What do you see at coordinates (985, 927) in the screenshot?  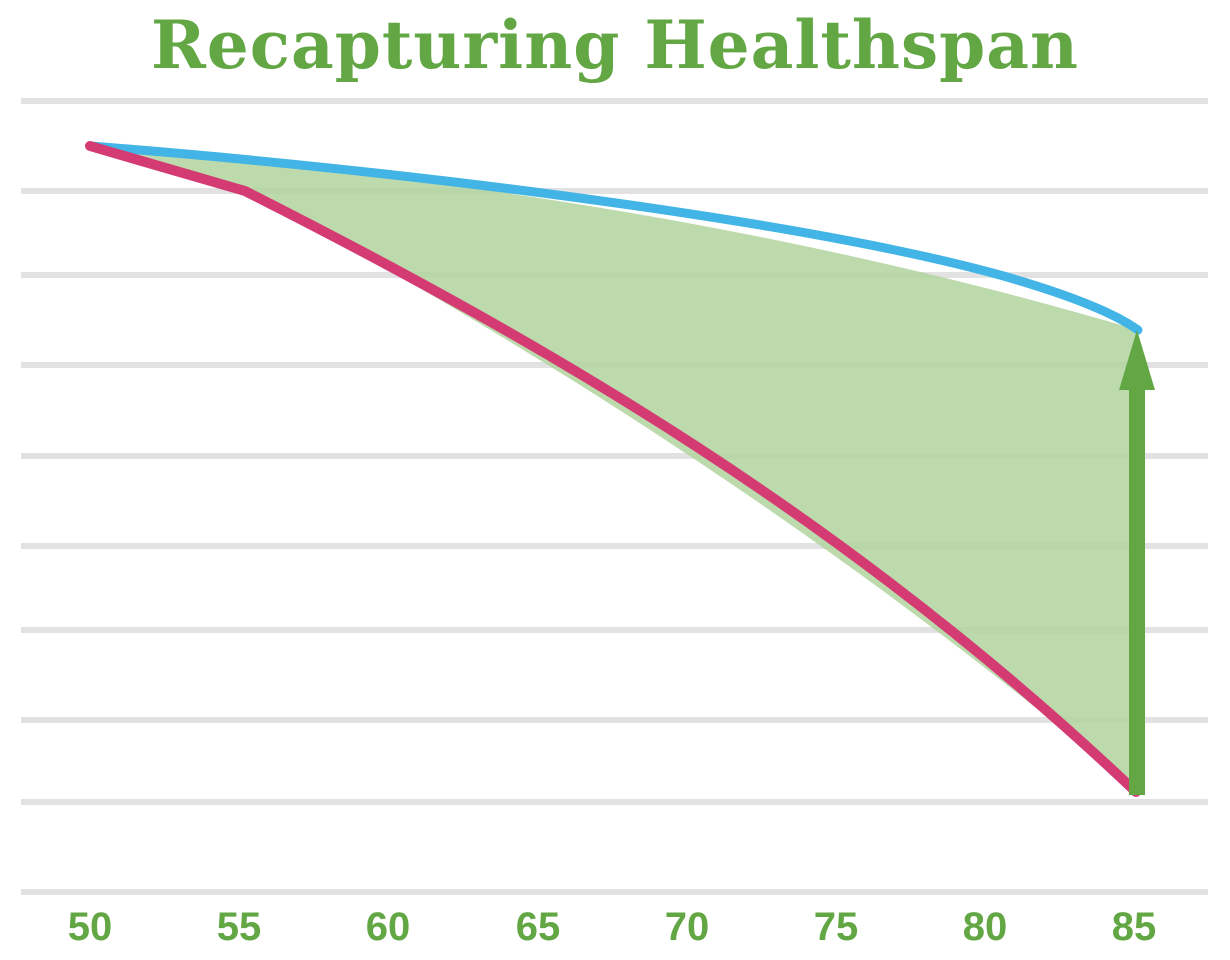 I see `x-tick-label: 80` at bounding box center [985, 927].